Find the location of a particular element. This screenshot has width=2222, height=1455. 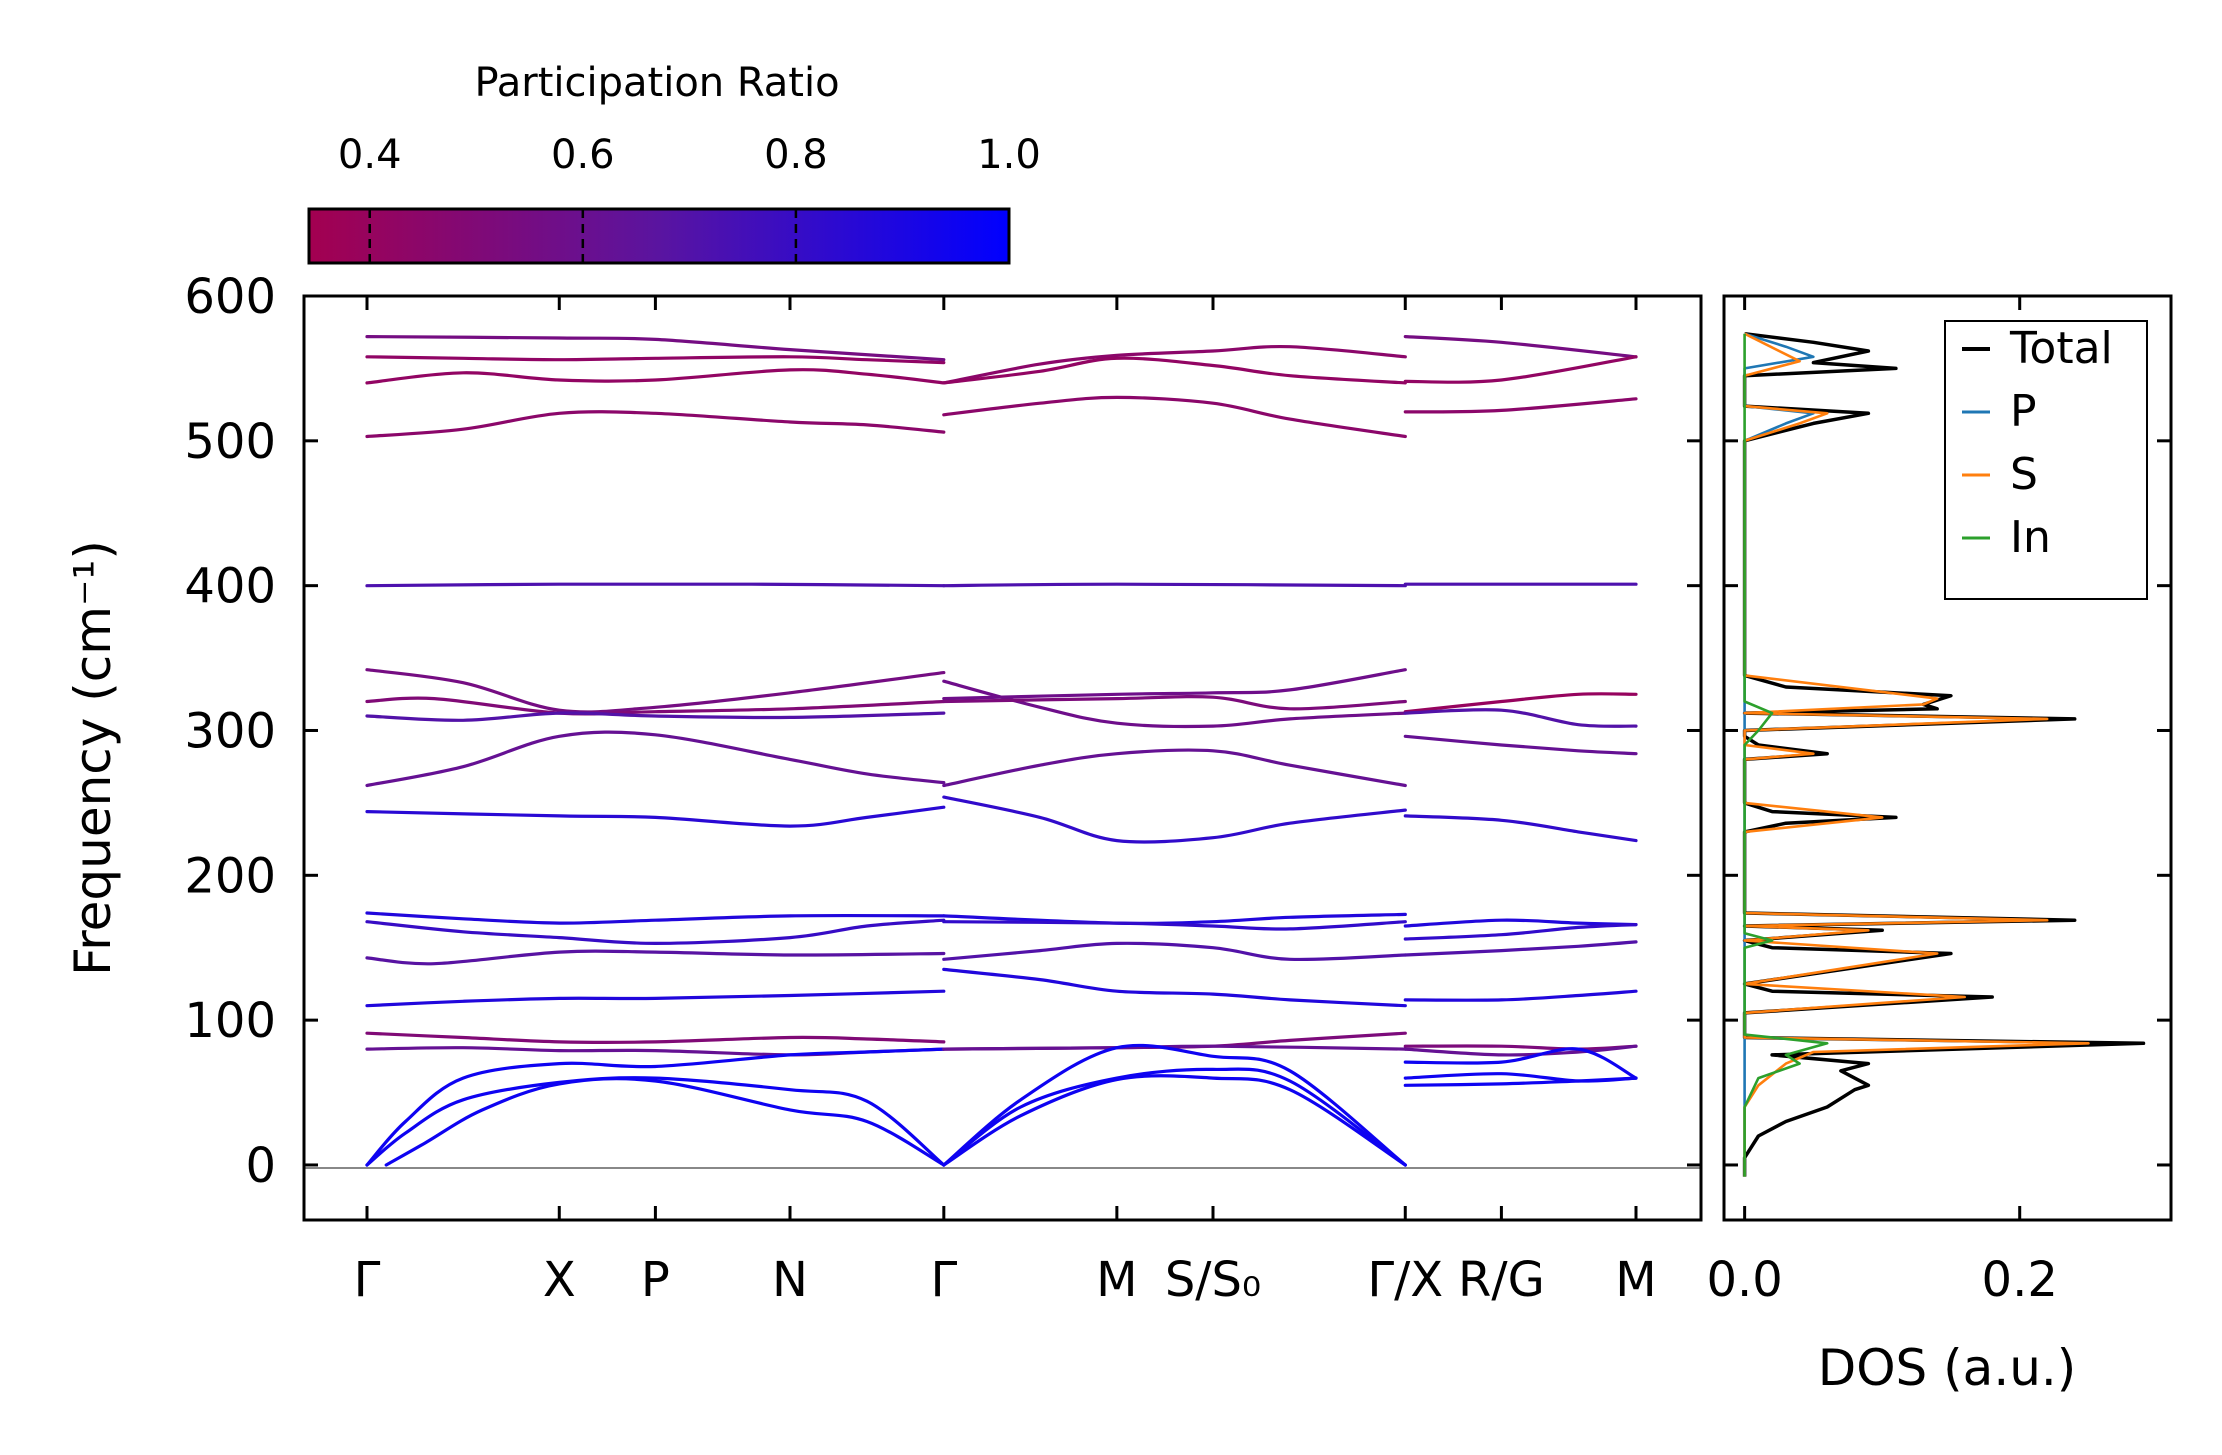

dos-ticks: 0.0 0.2 is located at coordinates (1938, 801).